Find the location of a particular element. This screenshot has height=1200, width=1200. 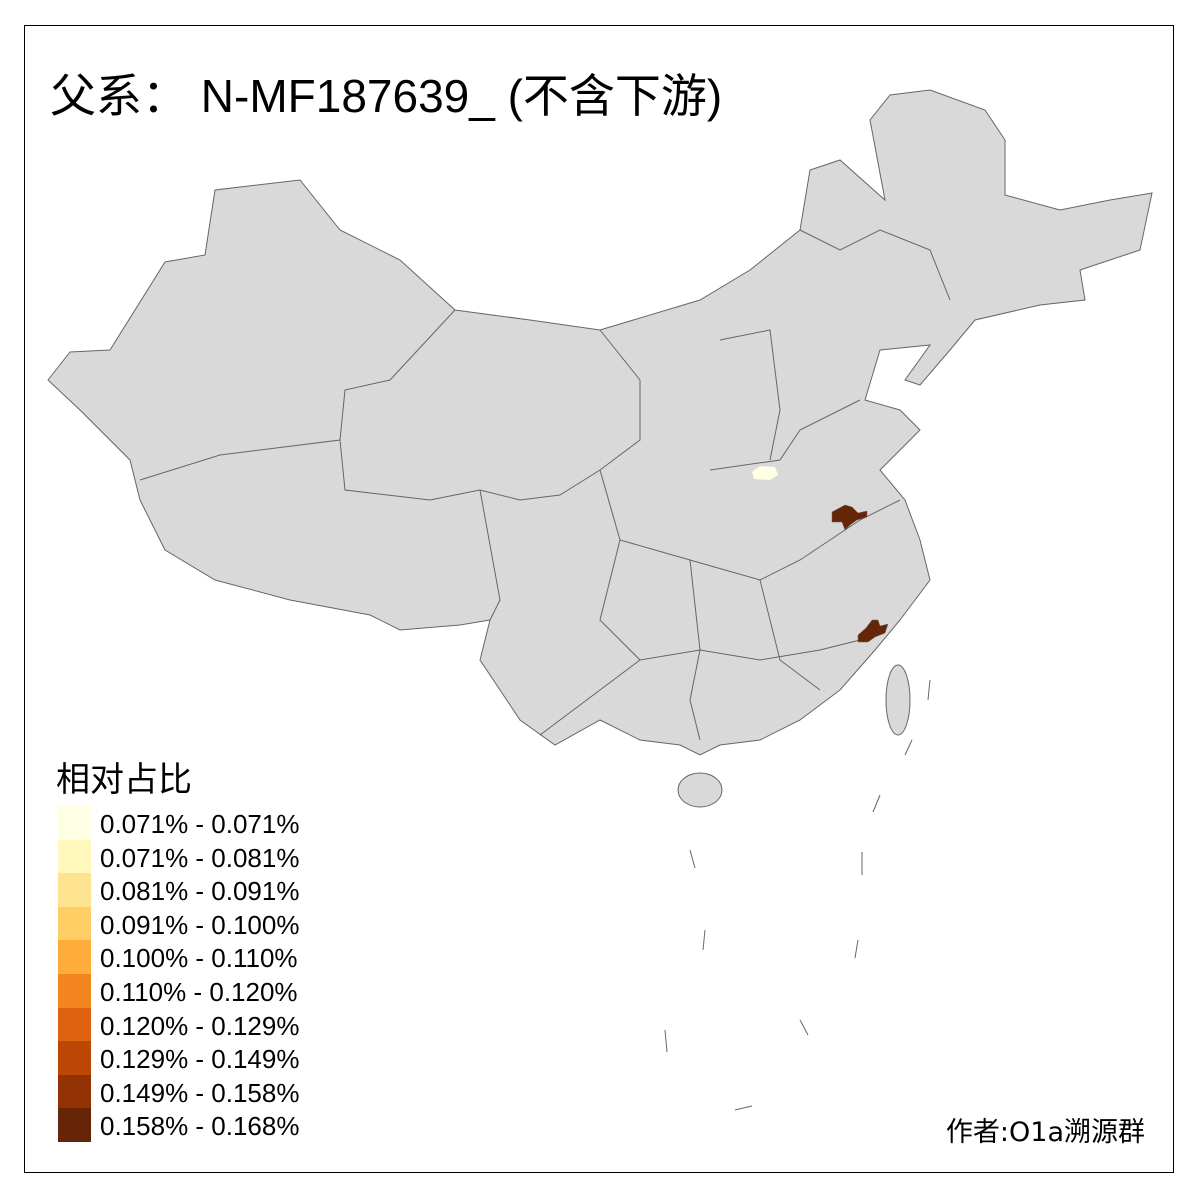

legend-item: 0.100% - 0.110% is located at coordinates (208, 957).